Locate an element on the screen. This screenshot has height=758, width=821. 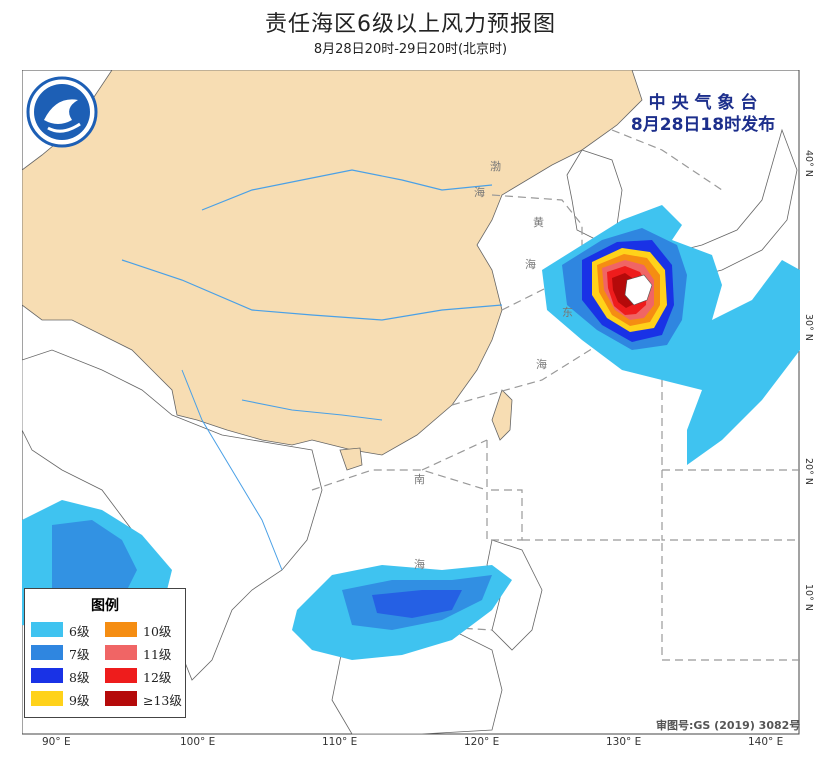
legend-label: 7级 is located at coordinates (79, 654).